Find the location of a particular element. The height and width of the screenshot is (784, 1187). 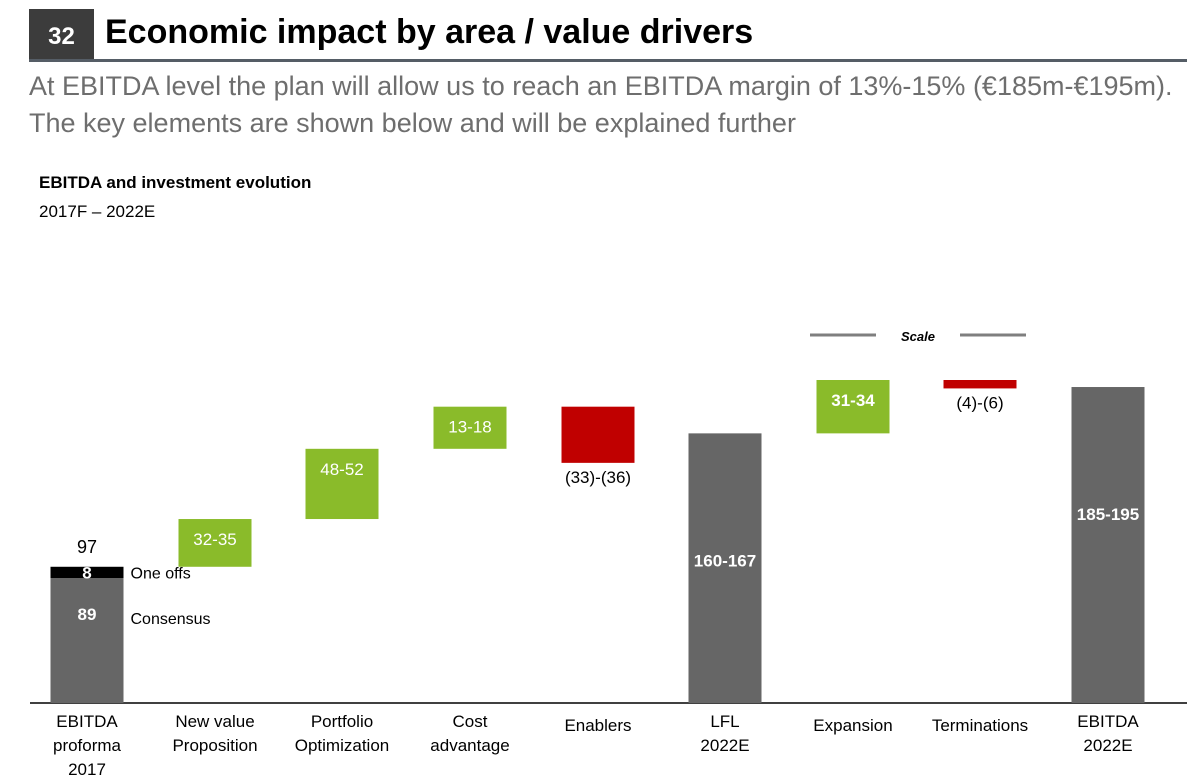

bar-value-label: (4)-(6) is located at coordinates (979, 402).